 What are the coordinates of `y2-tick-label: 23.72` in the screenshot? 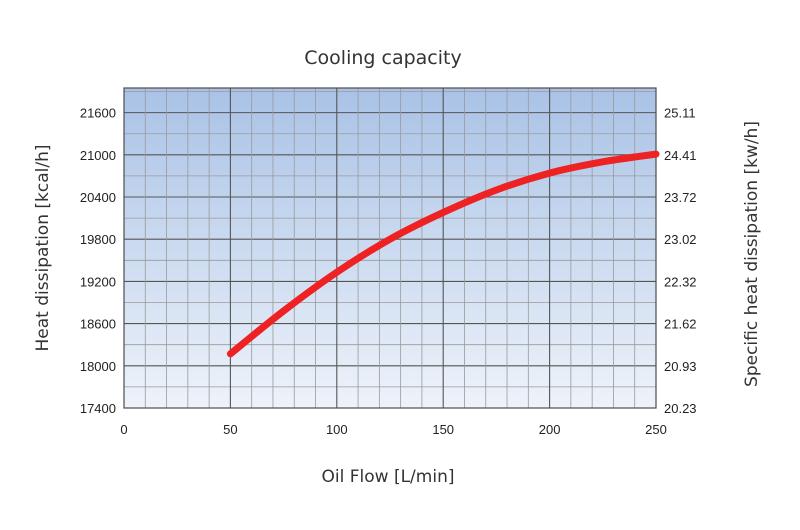 It's located at (680, 197).